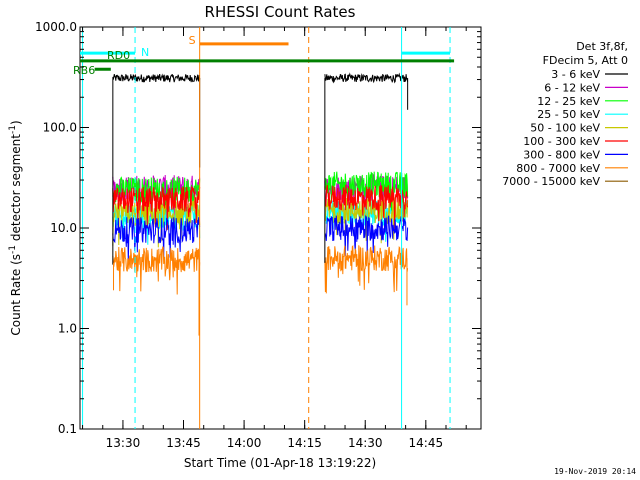 This screenshot has height=480, width=640. What do you see at coordinates (13, 249) in the screenshot?
I see `y-axis-label-sup1: -1` at bounding box center [13, 249].